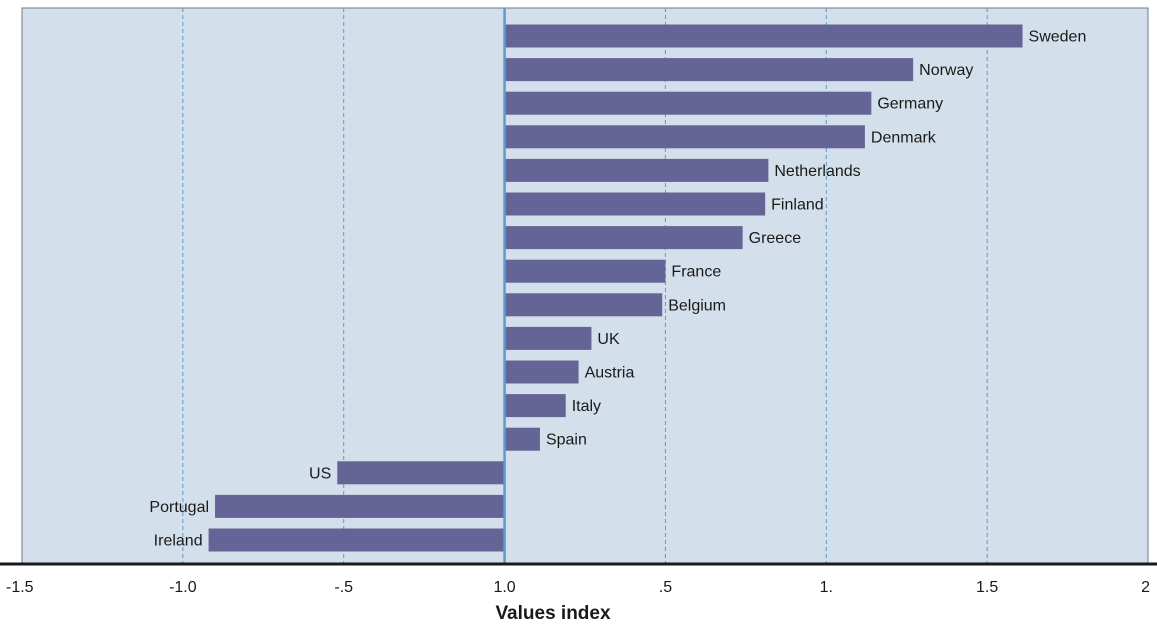 The width and height of the screenshot is (1157, 633). Describe the element at coordinates (541, 372) in the screenshot. I see `bar-austria` at that location.